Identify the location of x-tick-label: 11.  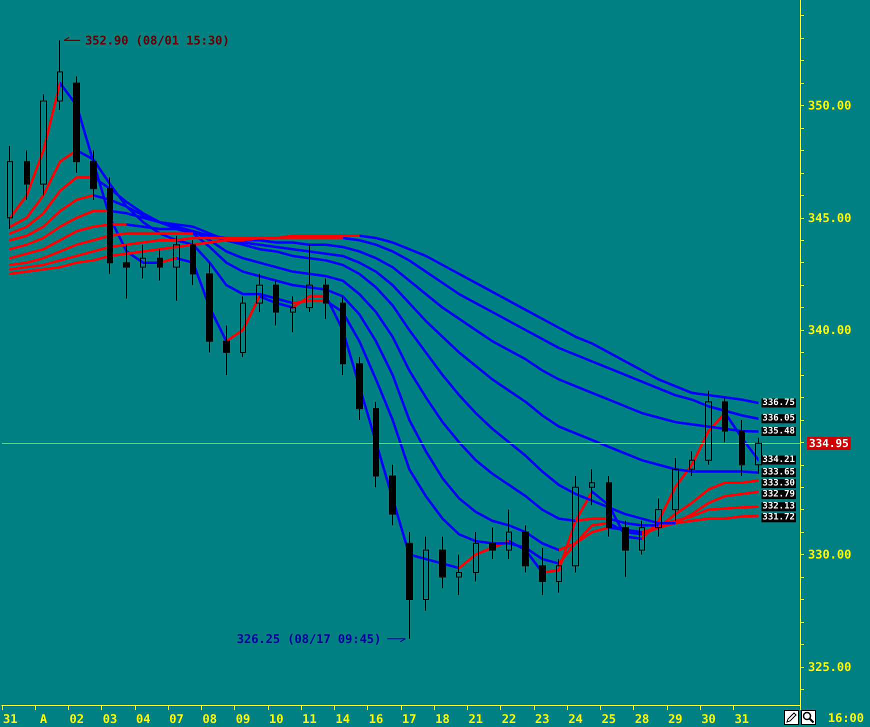
(309, 719).